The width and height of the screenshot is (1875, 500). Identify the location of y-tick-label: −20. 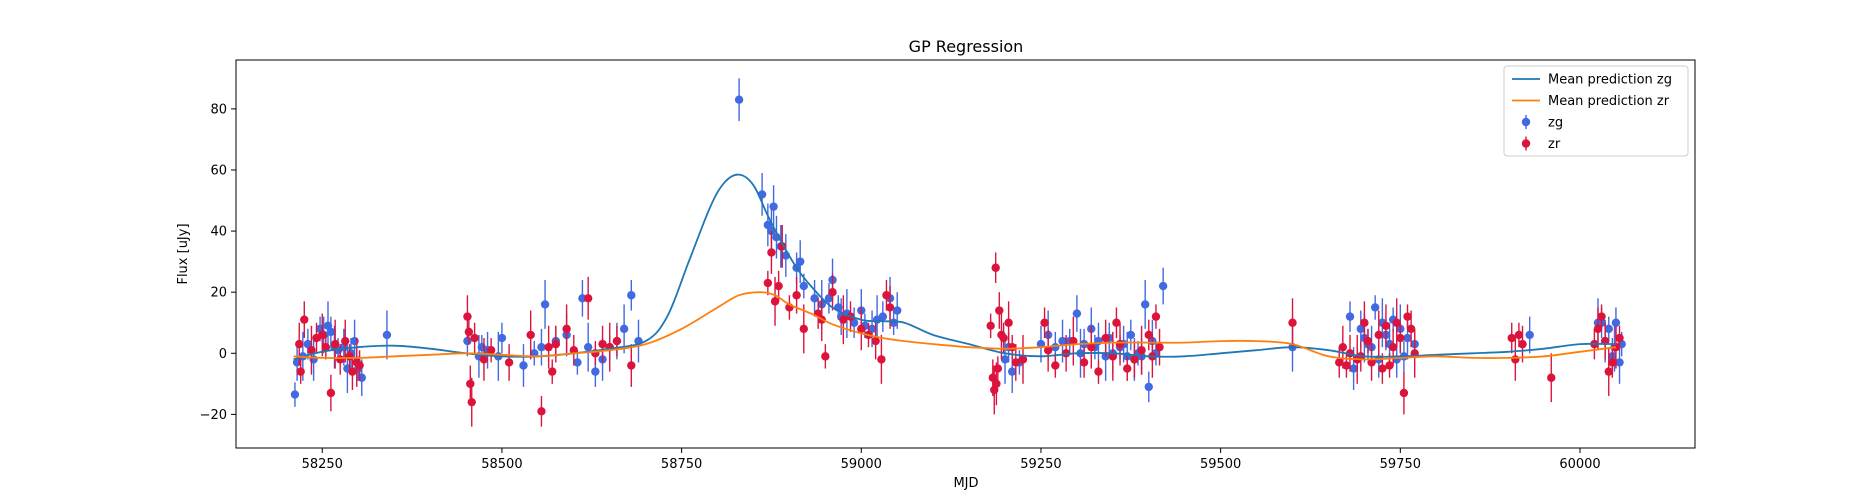
(213, 415).